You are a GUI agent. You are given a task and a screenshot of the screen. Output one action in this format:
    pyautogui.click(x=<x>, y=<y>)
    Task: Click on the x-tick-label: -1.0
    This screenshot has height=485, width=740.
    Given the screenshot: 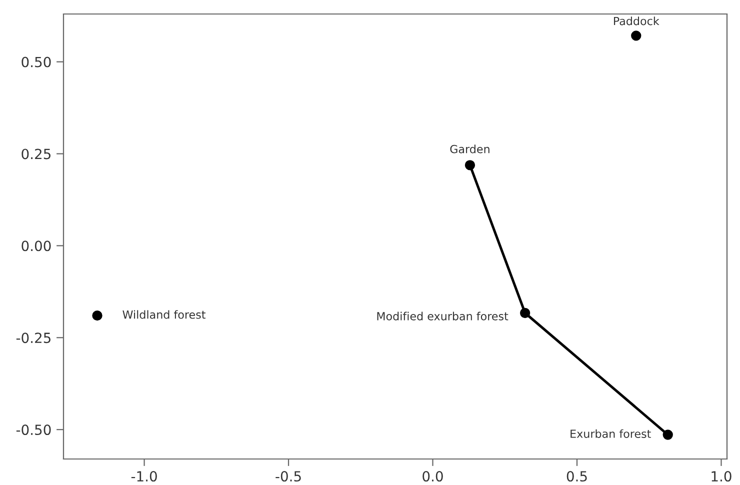 What is the action you would take?
    pyautogui.click(x=144, y=476)
    